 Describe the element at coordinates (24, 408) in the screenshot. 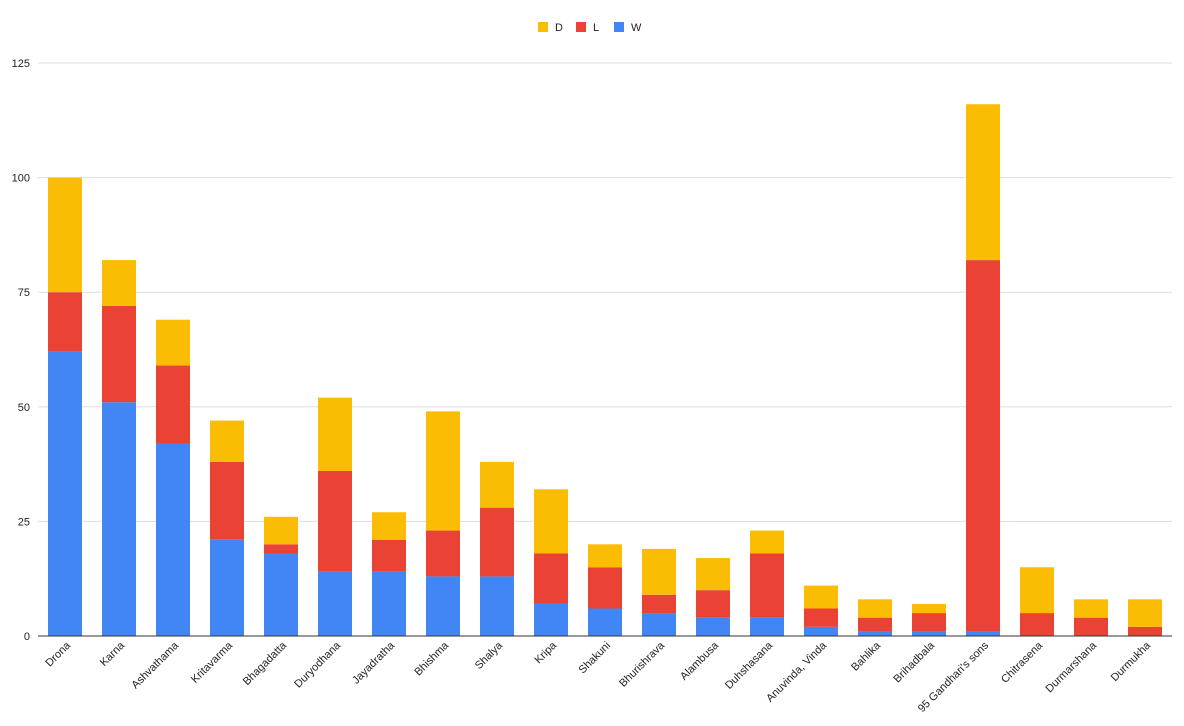

I see `y-tick-label: 50` at that location.